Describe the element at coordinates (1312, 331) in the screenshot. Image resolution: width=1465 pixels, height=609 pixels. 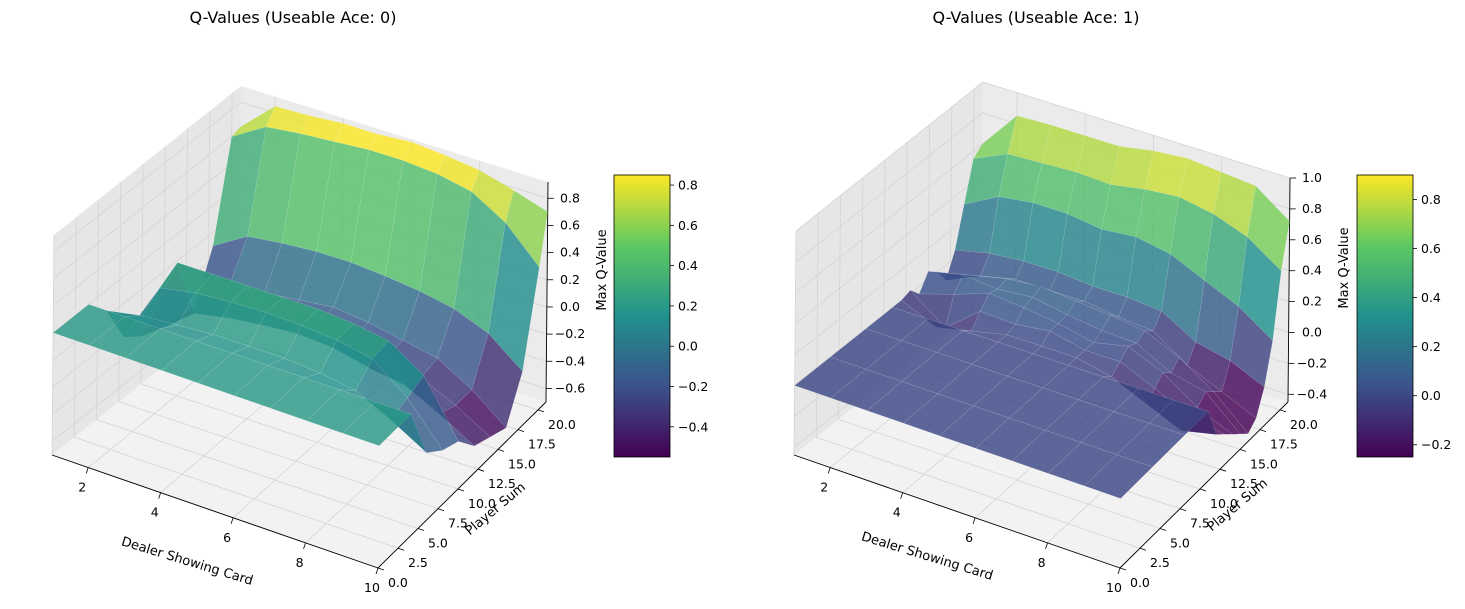
I see `z-tick-label: 0.0` at that location.